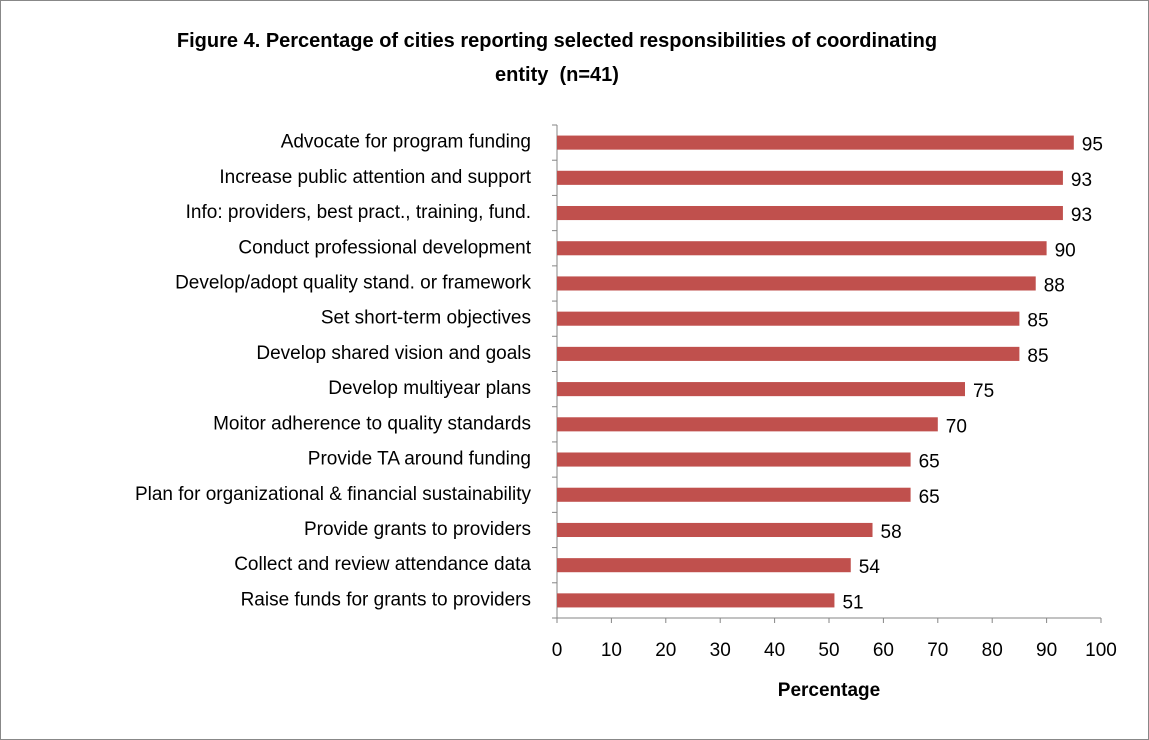 The width and height of the screenshot is (1149, 740). What do you see at coordinates (417, 529) in the screenshot?
I see `y-tick-label: Provide grants to providers` at bounding box center [417, 529].